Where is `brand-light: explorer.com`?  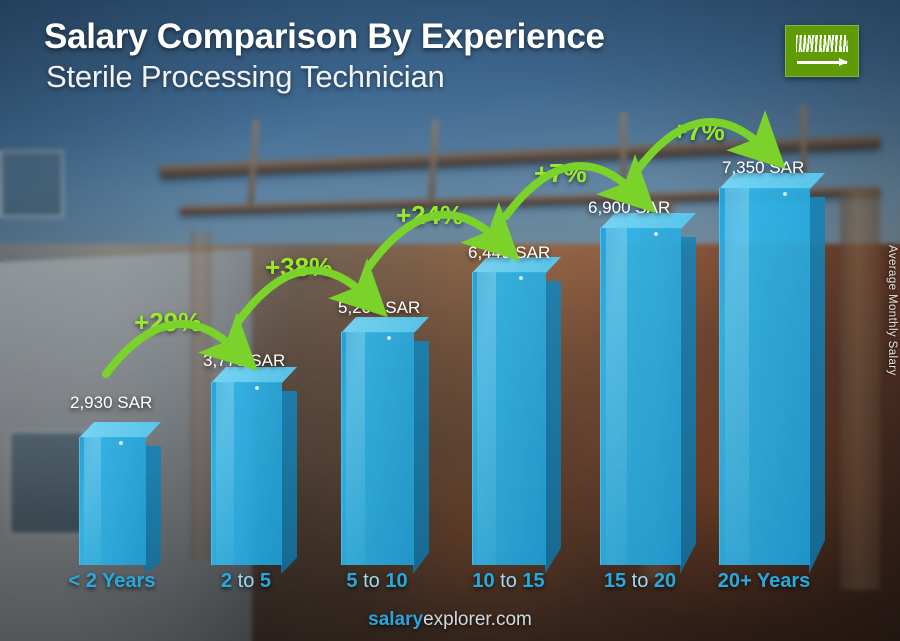
brand-light: explorer.com is located at coordinates (477, 619).